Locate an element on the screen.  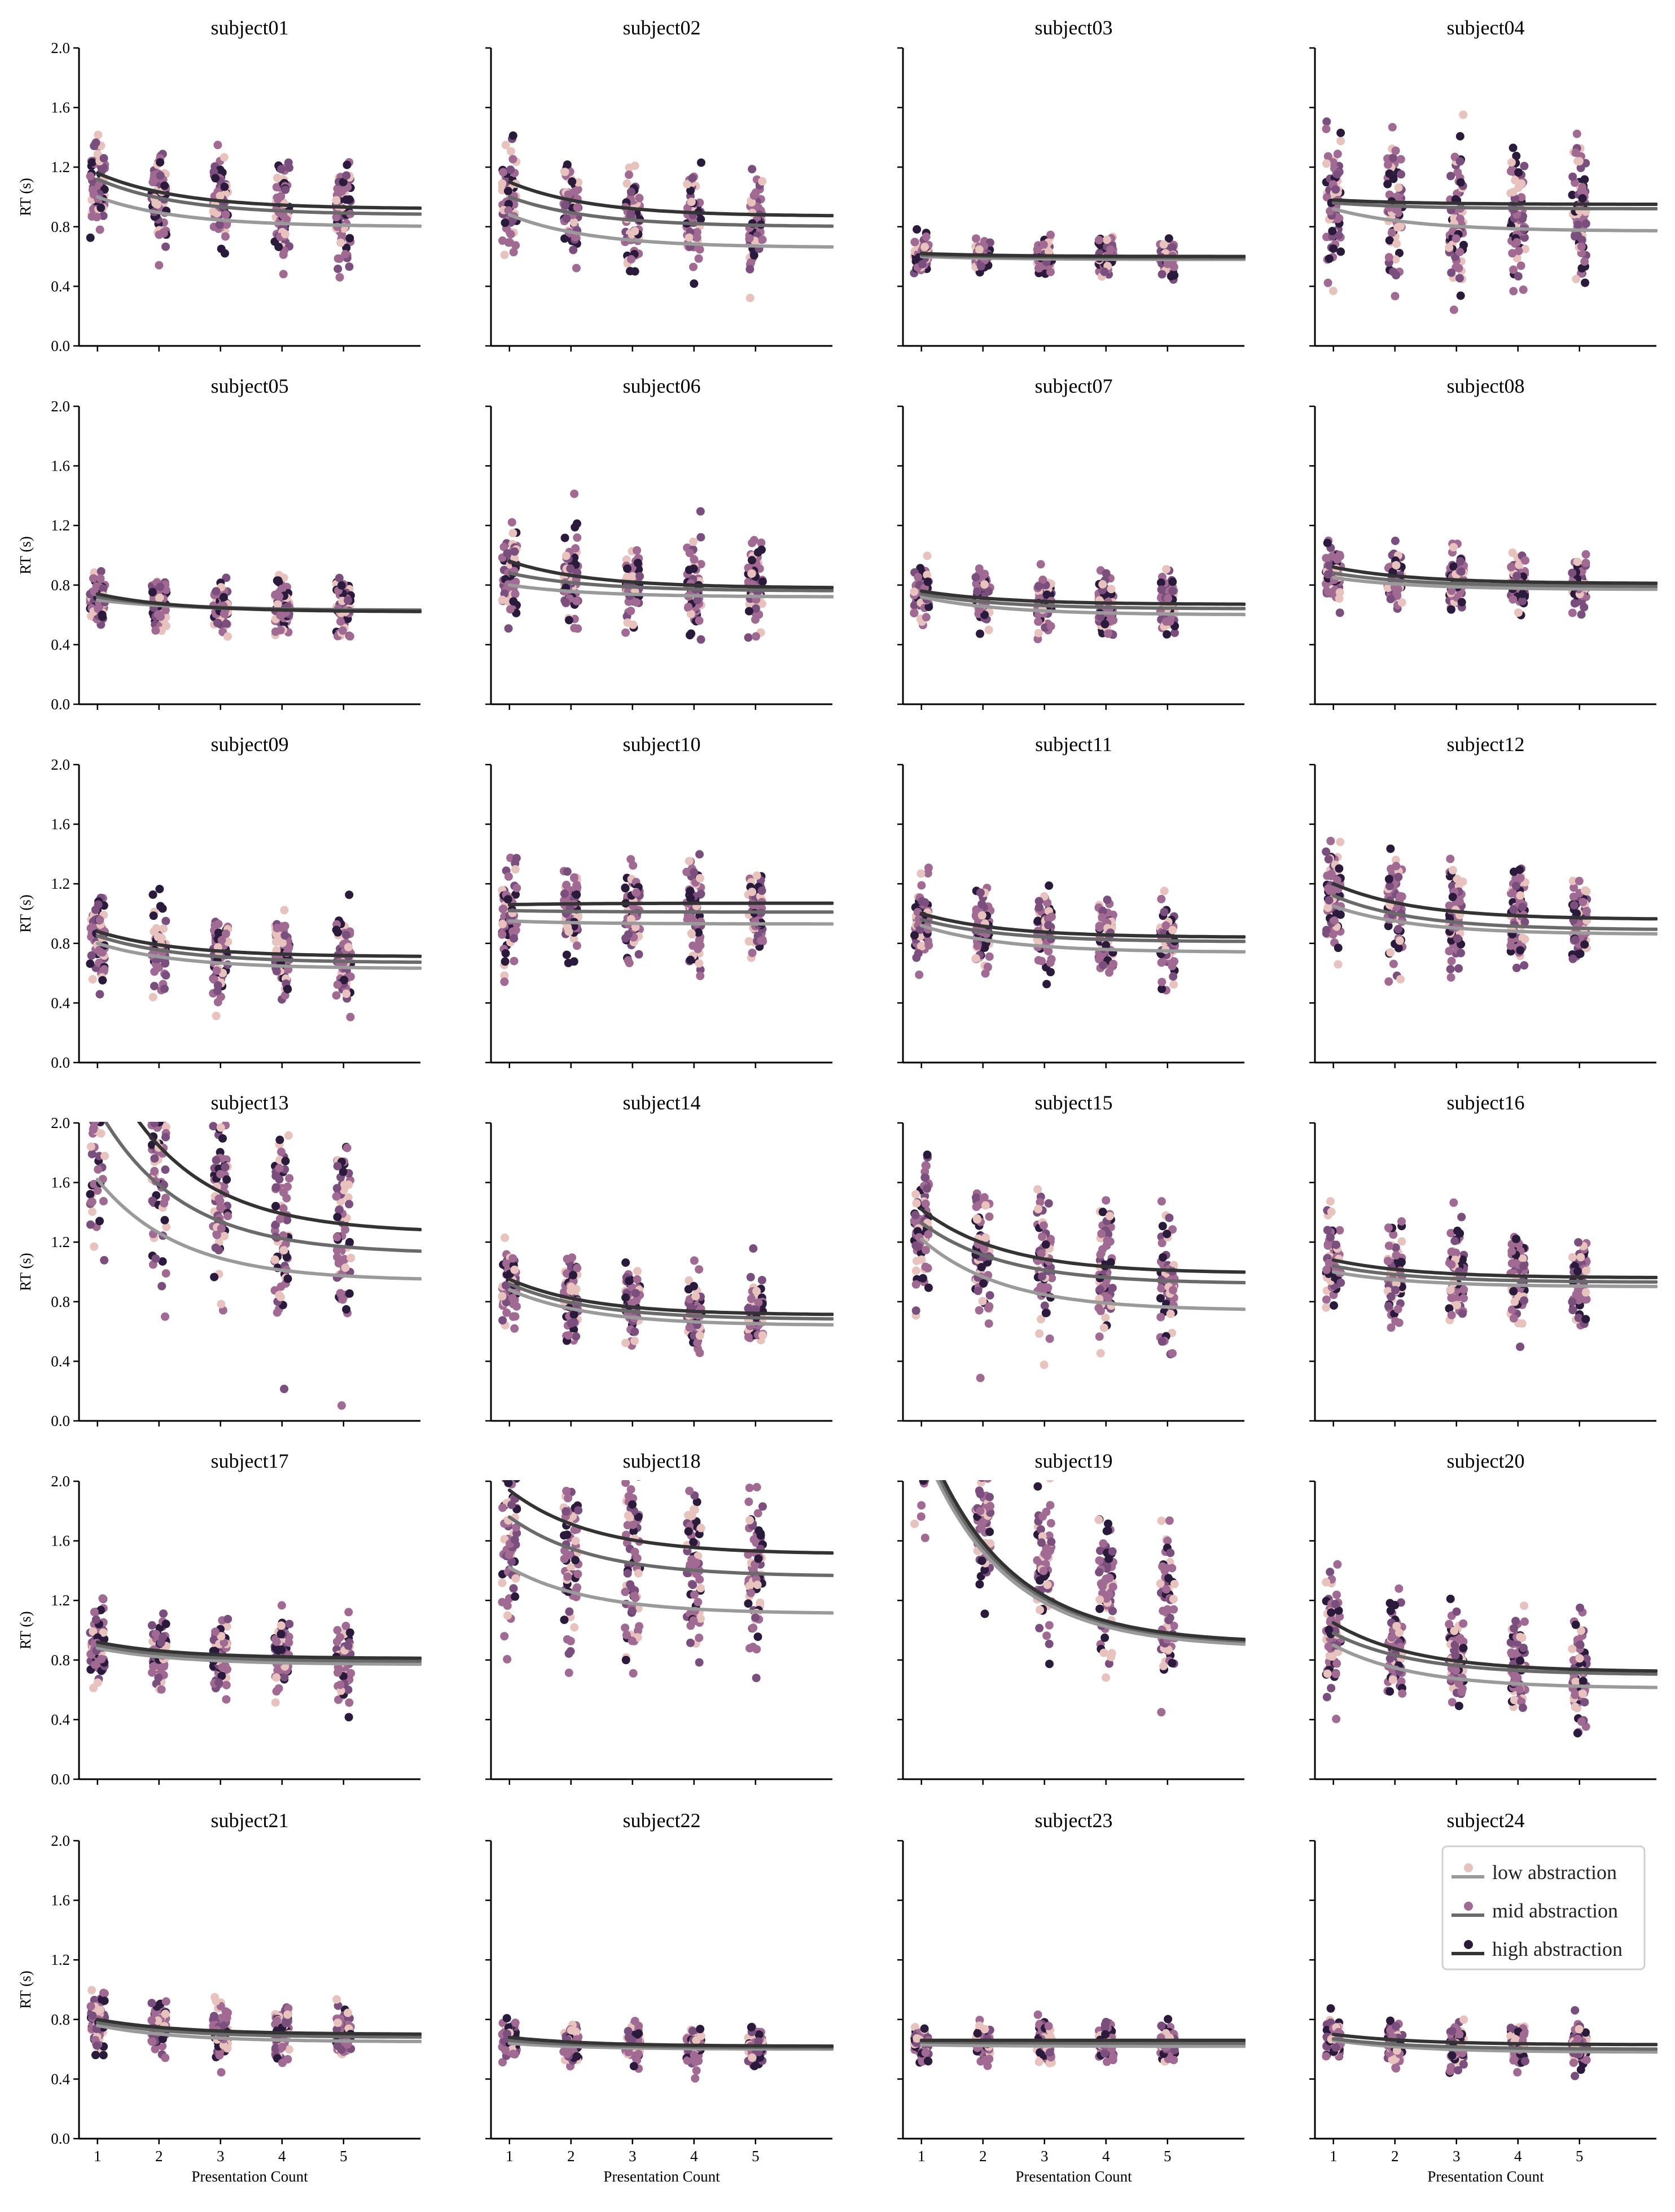
y-tick-label: 1.2 is located at coordinates (60, 525).